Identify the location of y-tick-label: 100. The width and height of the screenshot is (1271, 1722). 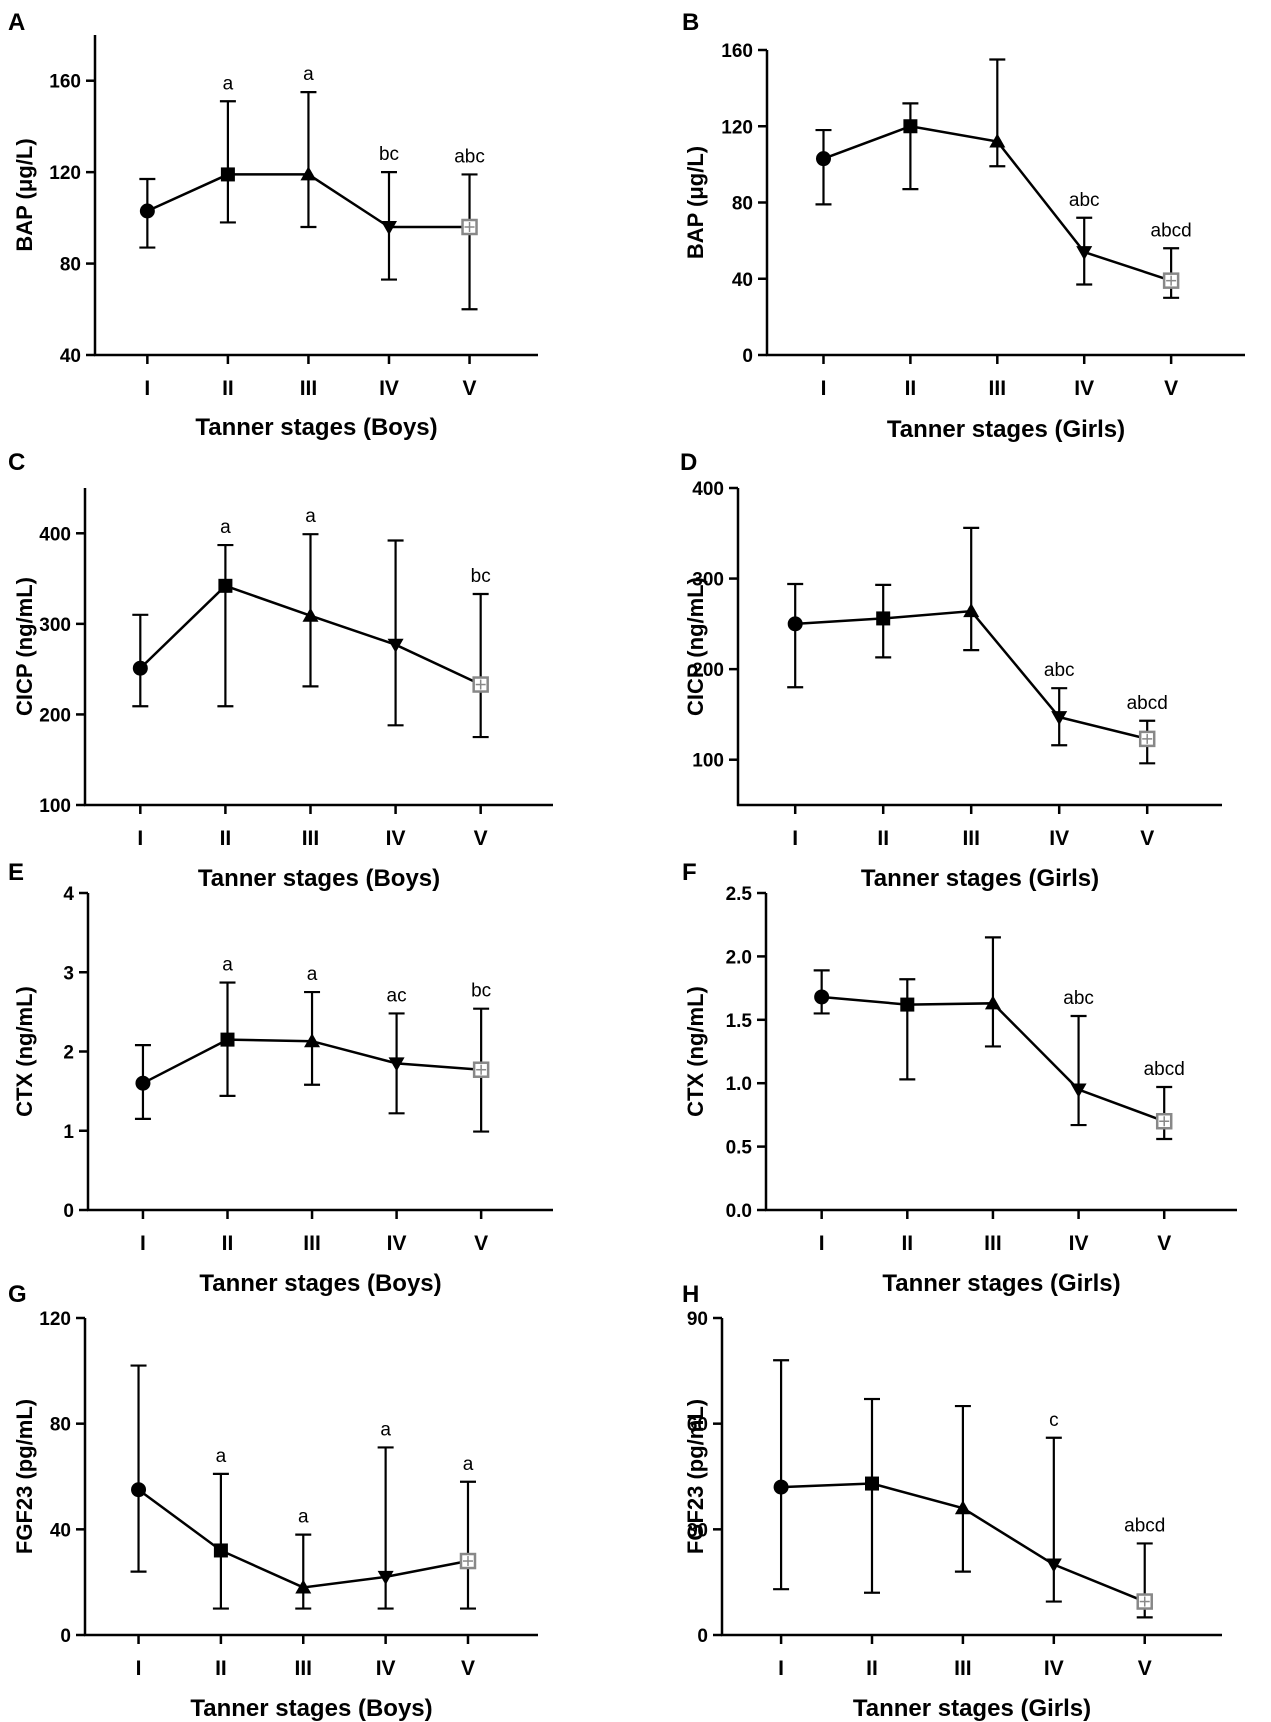
(55, 806).